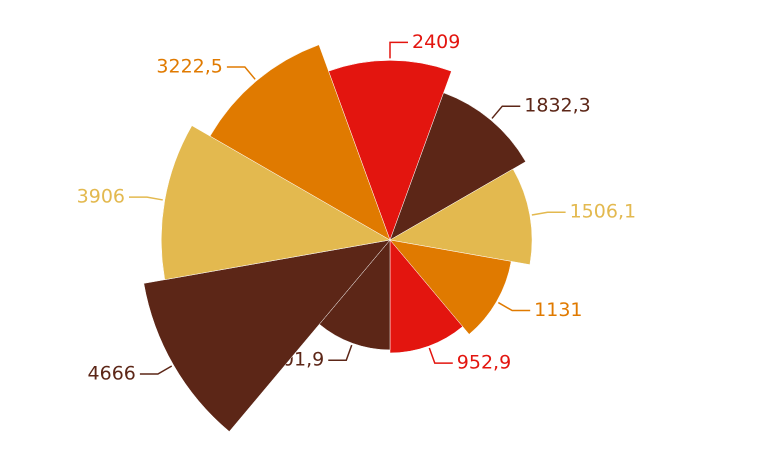 The height and width of the screenshot is (450, 760). I want to click on data-label: 1506,1, so click(603, 212).